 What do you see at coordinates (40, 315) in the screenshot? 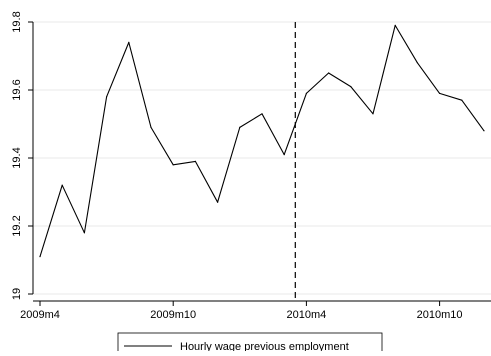
I see `x-tick-label-0: 2009m4` at bounding box center [40, 315].